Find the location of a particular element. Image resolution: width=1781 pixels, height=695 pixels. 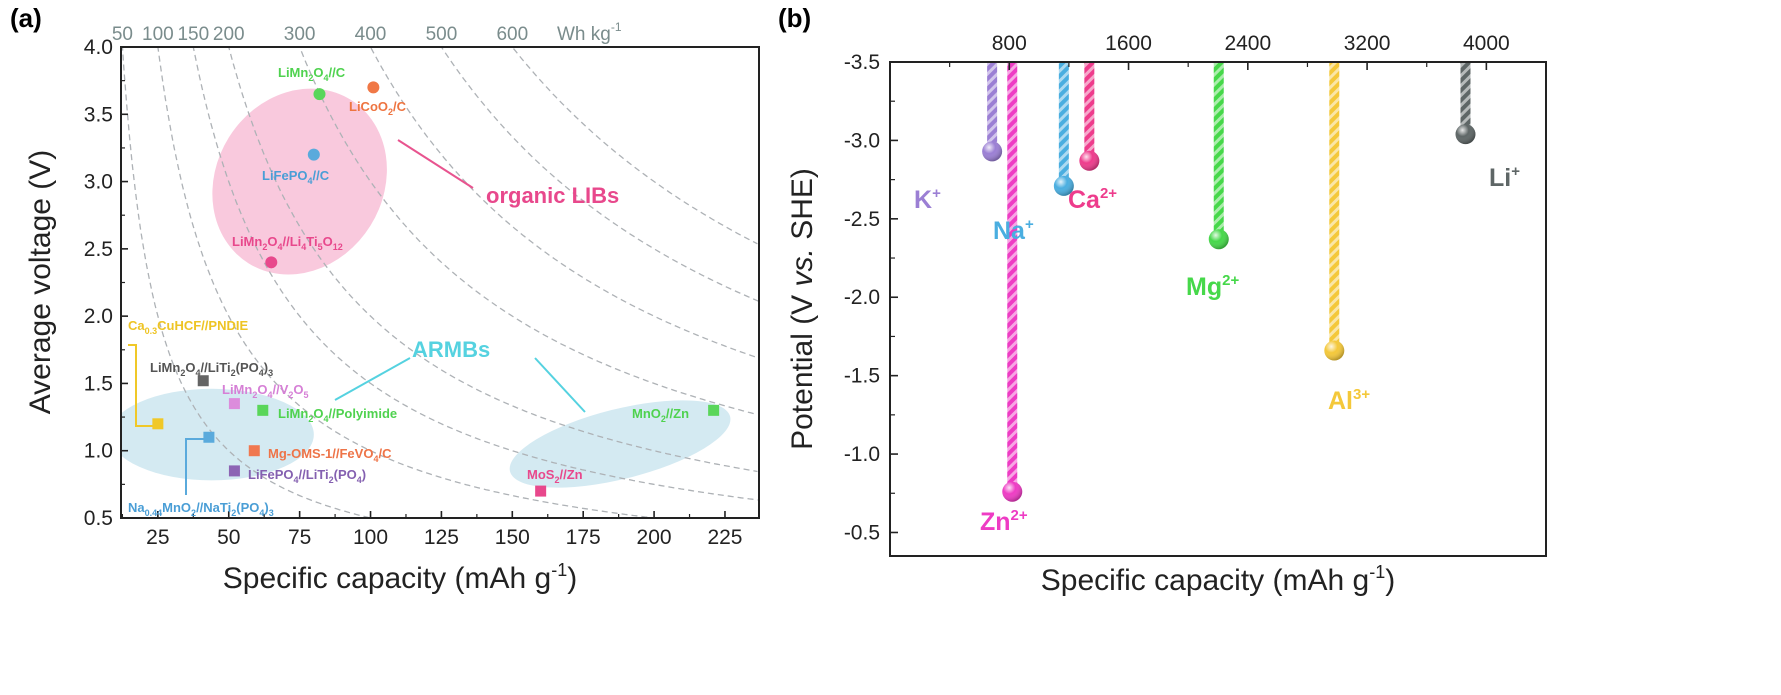

y-tick-label: -3.0 is located at coordinates (862, 140).